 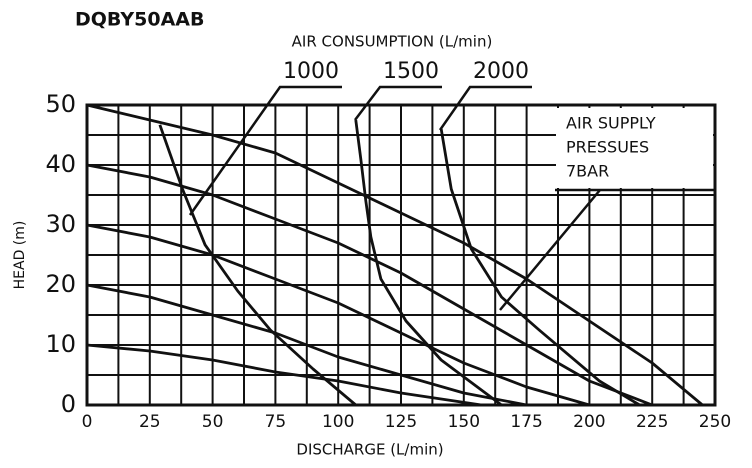 What do you see at coordinates (369, 450) in the screenshot?
I see `x-axis-label: DISCHARGE (L/min)` at bounding box center [369, 450].